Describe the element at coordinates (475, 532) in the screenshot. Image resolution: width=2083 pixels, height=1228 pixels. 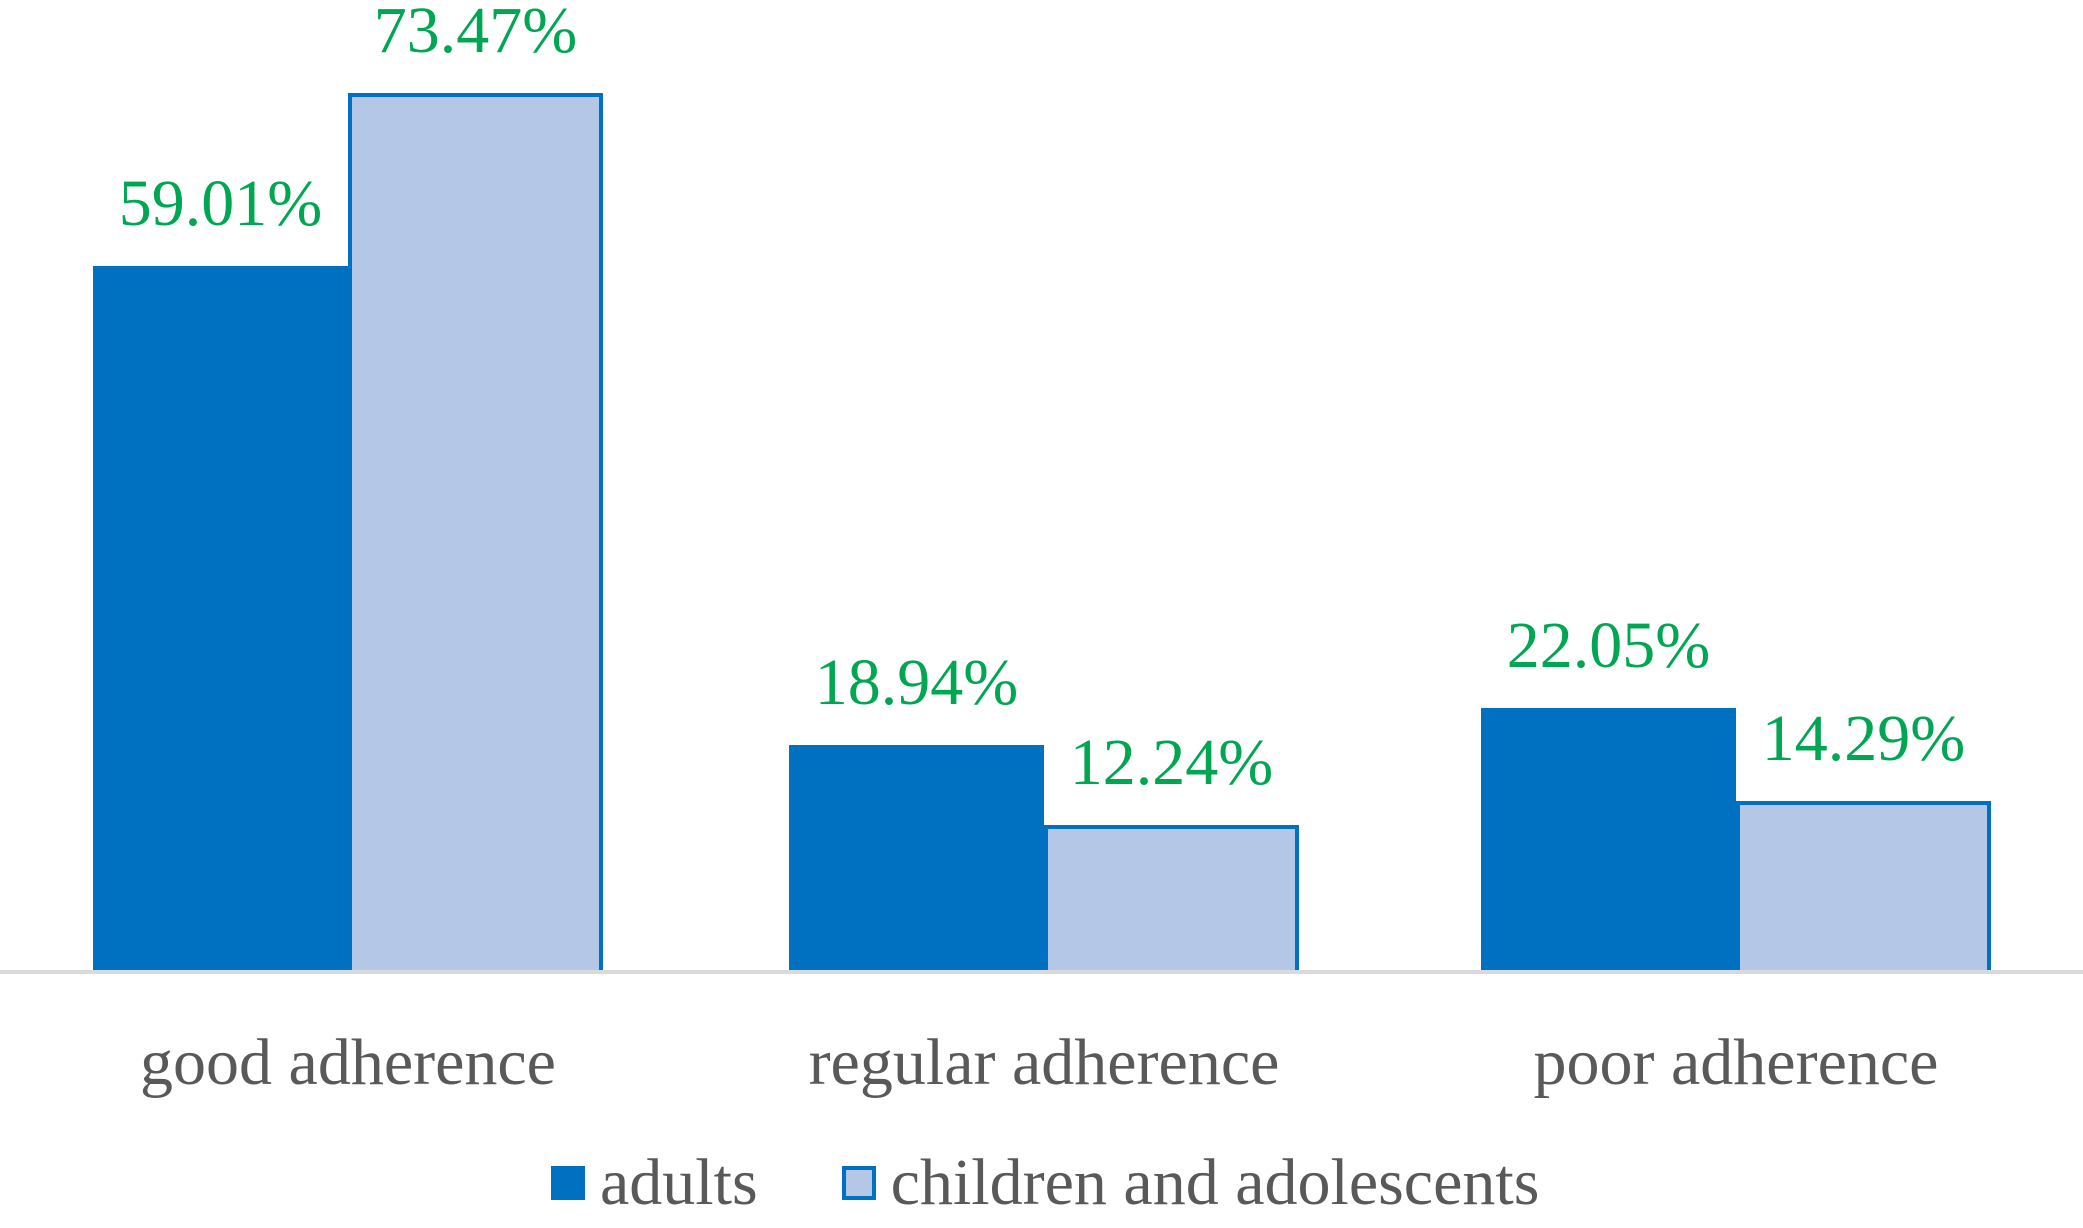
I see `bar-children-and-adolescents-good-adherence` at that location.